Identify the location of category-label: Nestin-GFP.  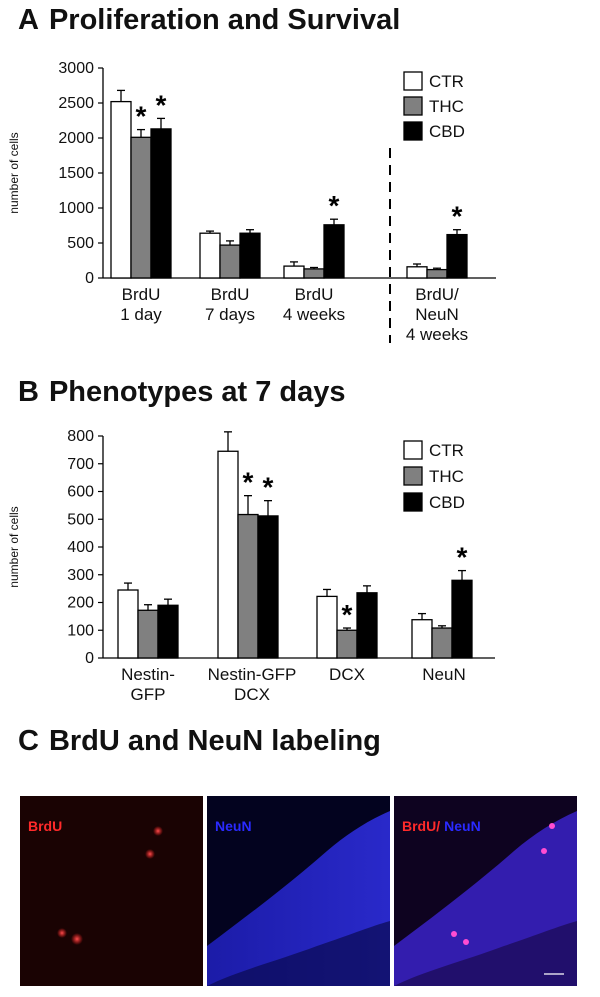
(252, 674).